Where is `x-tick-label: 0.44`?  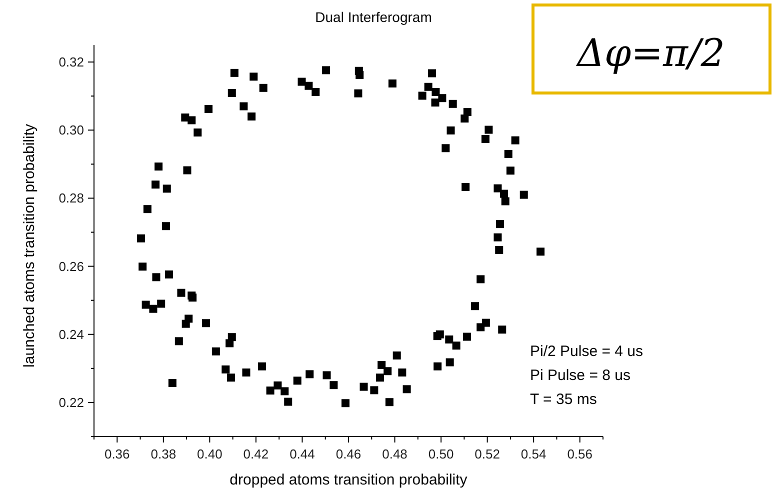
x-tick-label: 0.44 is located at coordinates (302, 454).